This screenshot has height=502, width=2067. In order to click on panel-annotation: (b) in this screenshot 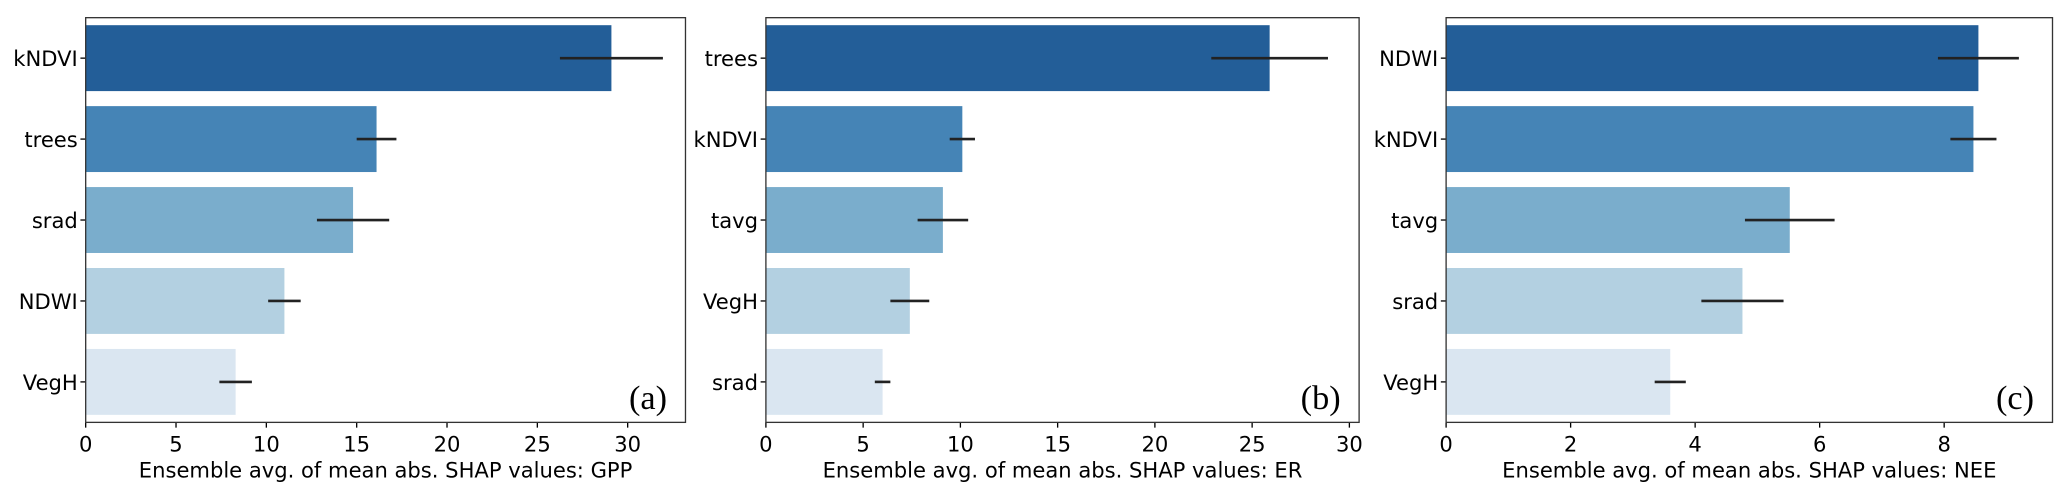, I will do `click(1321, 398)`.